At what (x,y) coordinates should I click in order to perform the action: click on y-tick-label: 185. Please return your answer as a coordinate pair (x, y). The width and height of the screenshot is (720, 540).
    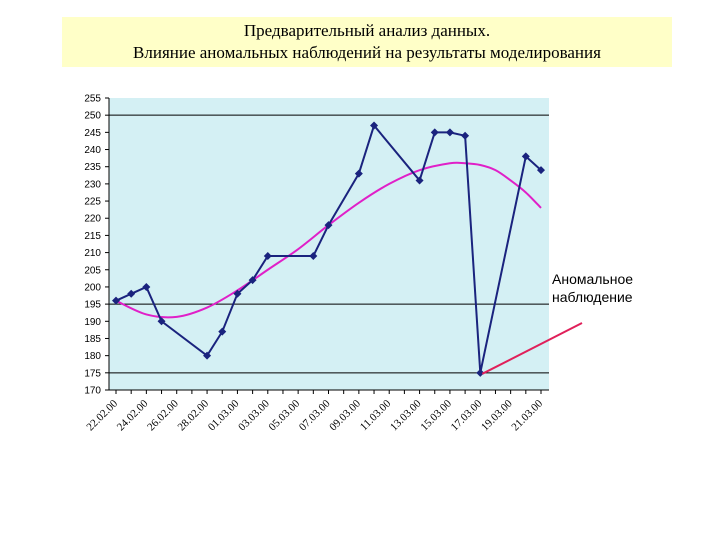
    Looking at the image, I should click on (92, 339).